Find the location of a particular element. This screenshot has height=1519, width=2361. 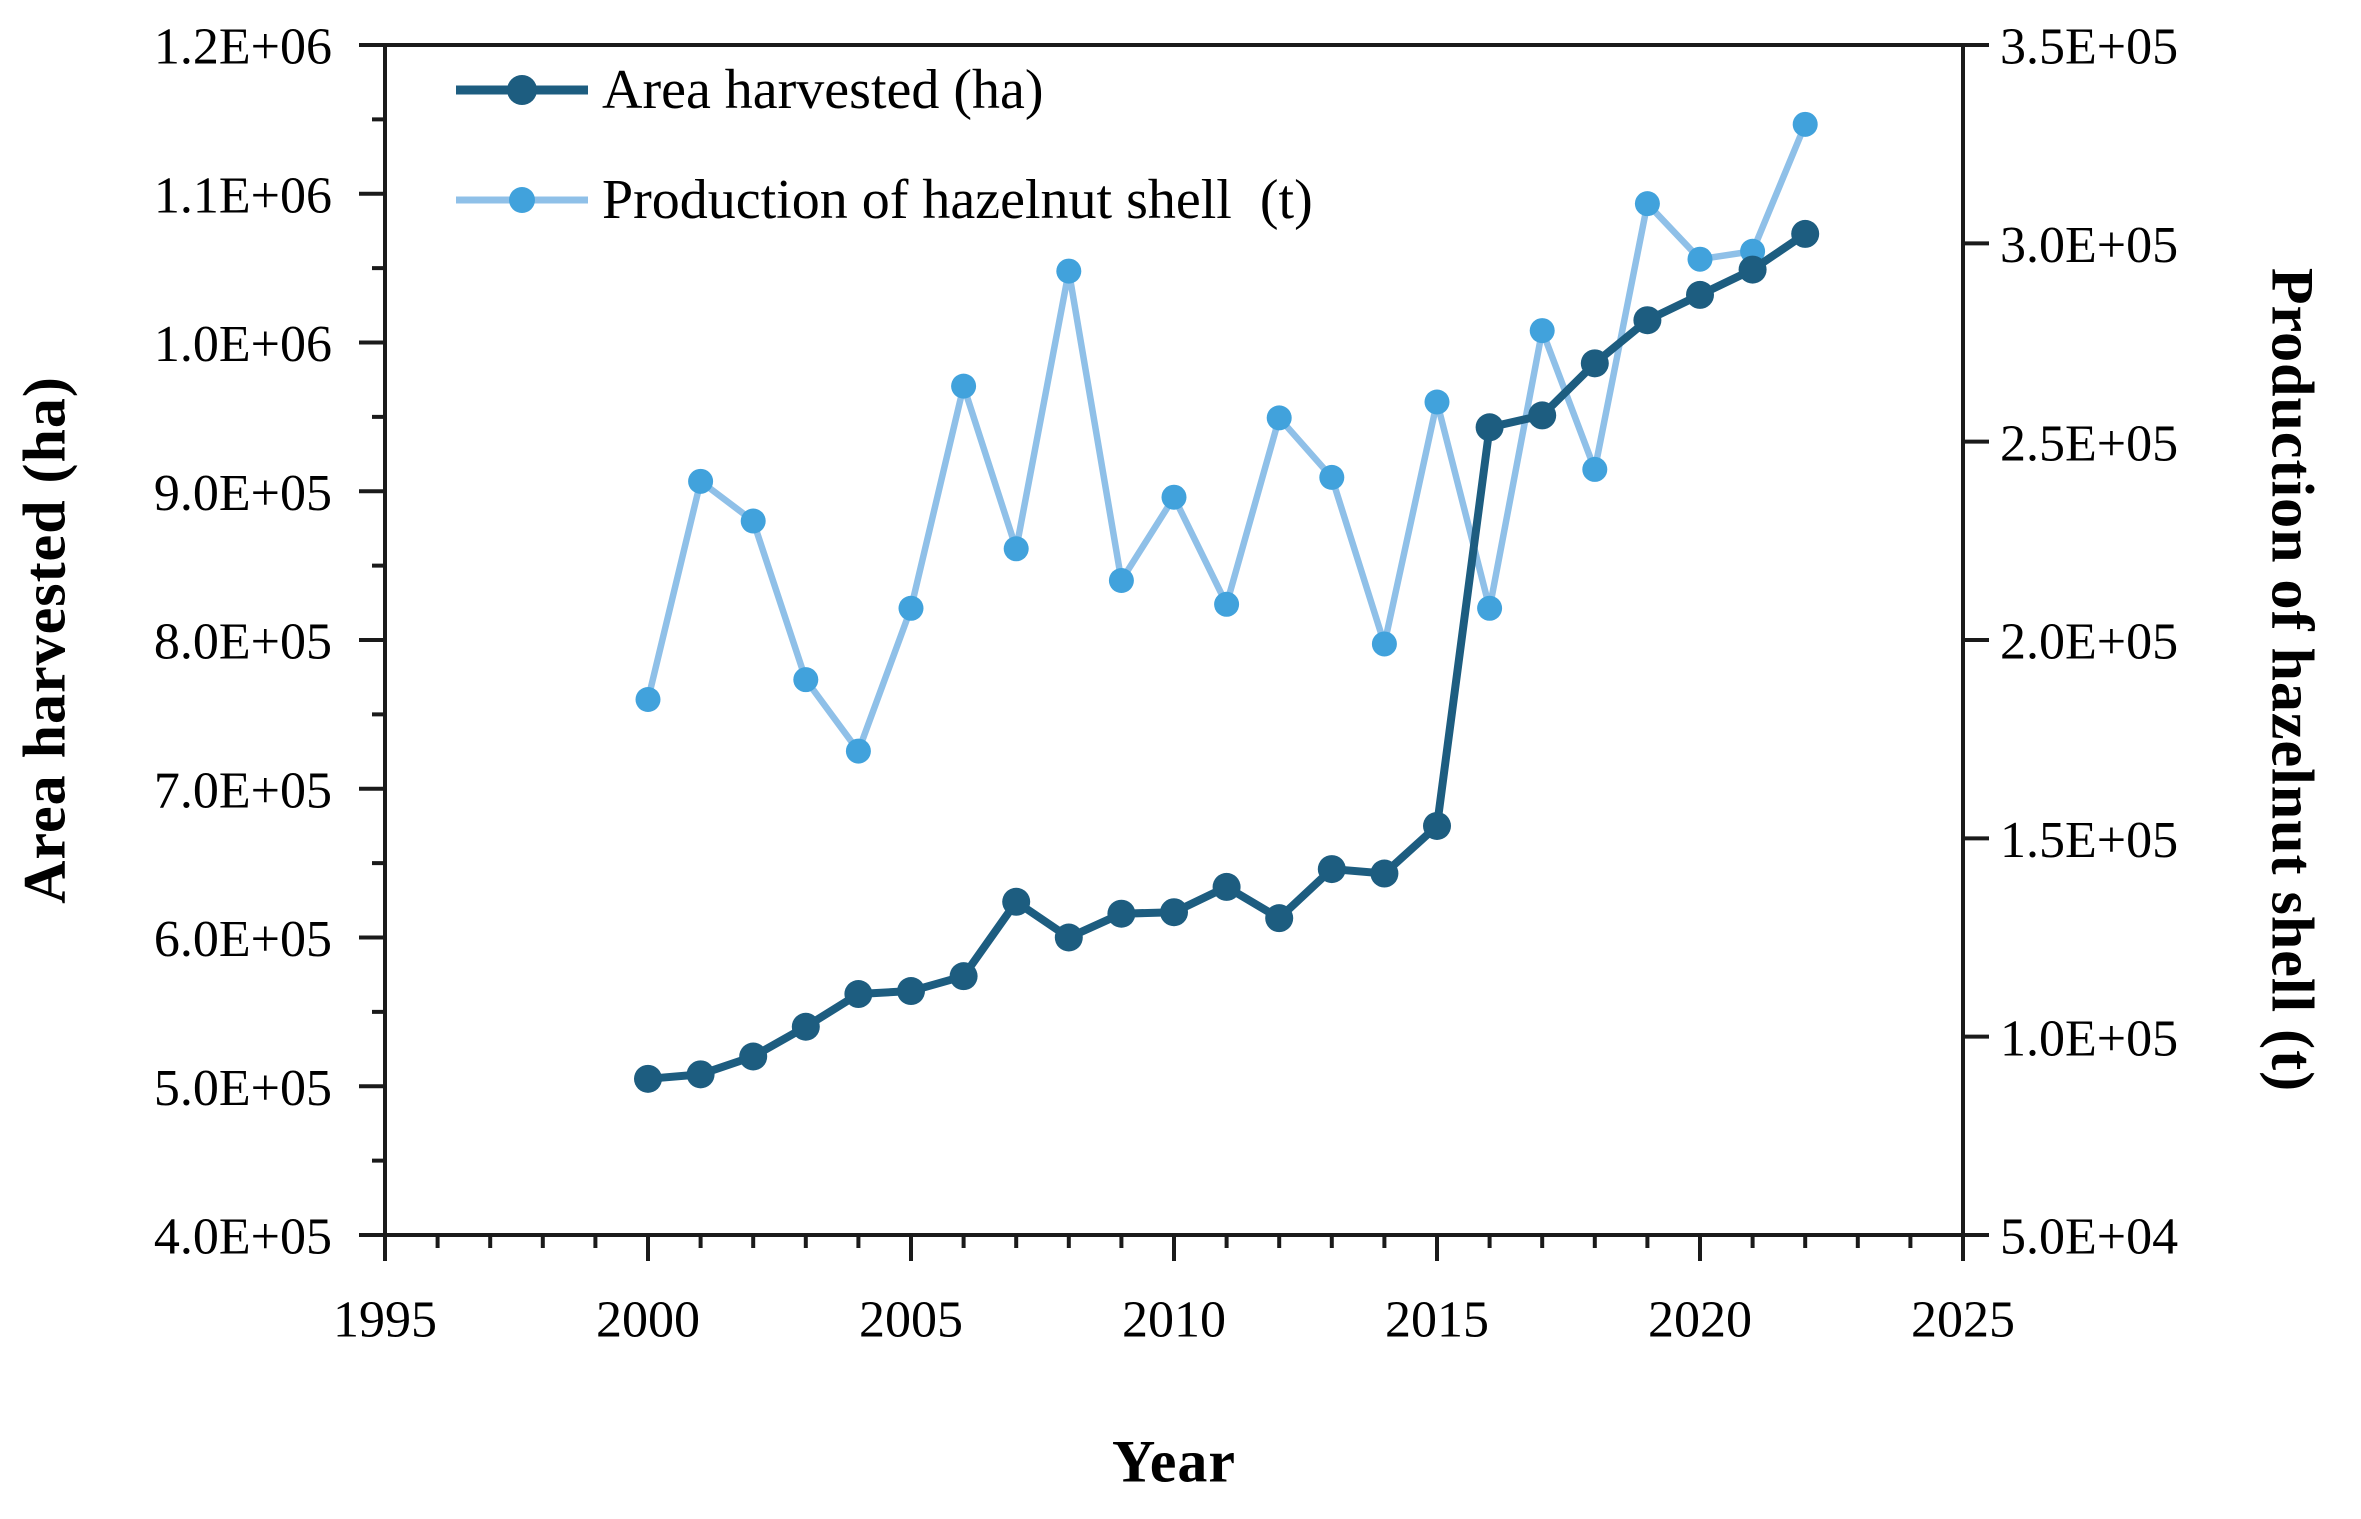

left-y-axis-tick-label: 8.0E+05 is located at coordinates (243, 642).